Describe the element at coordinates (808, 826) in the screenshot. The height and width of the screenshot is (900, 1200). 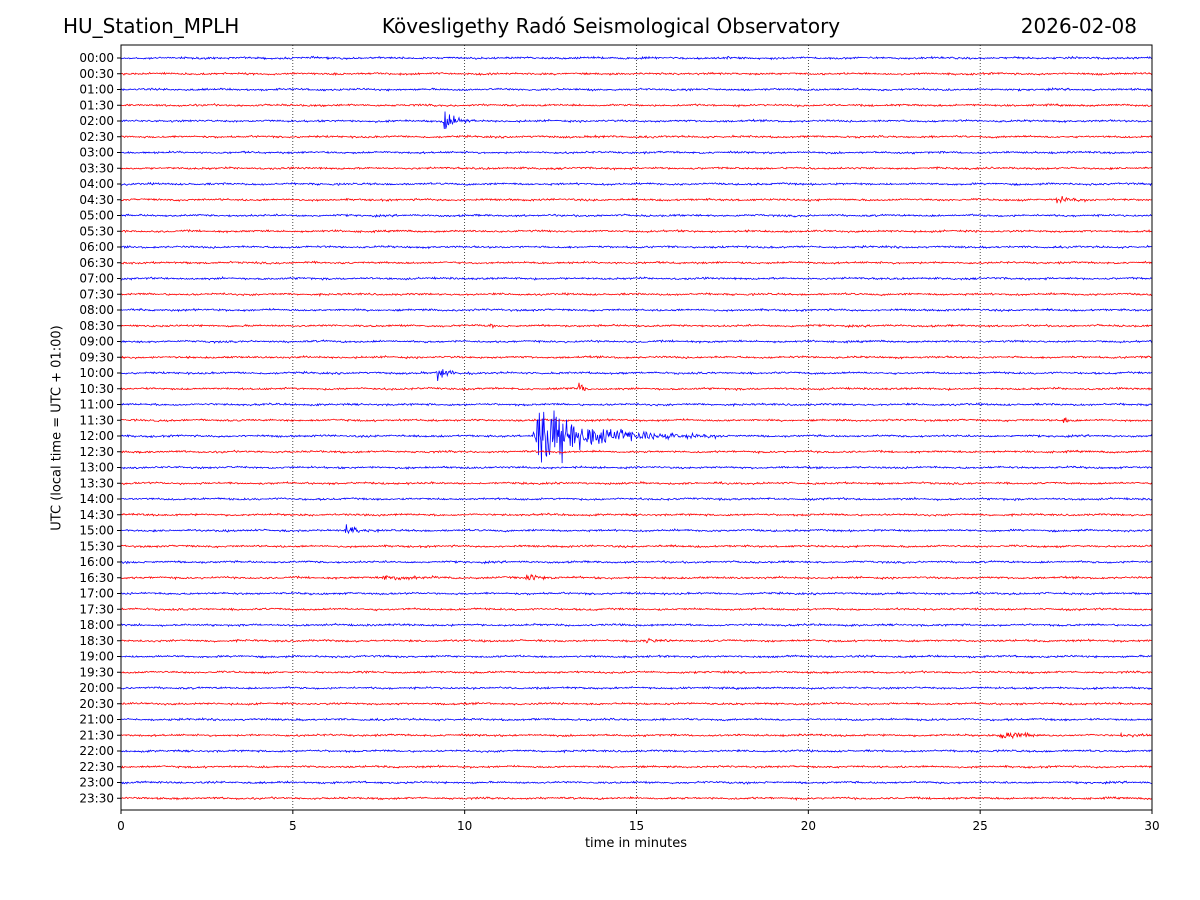
I see `x-tick-label: 20` at that location.